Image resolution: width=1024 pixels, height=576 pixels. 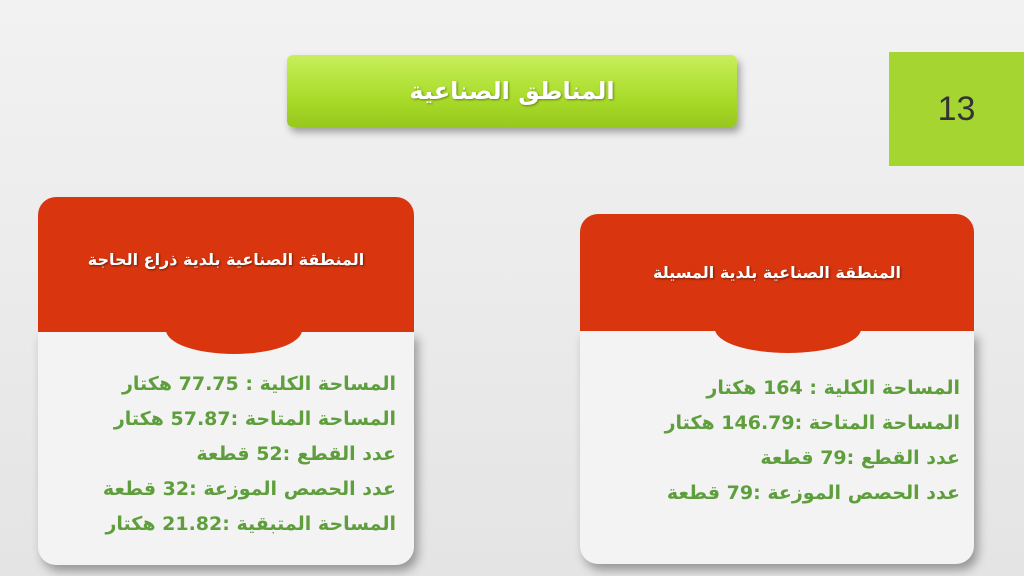 I want to click on slide-title-banner: المناطق الصناعية, so click(x=512, y=91).